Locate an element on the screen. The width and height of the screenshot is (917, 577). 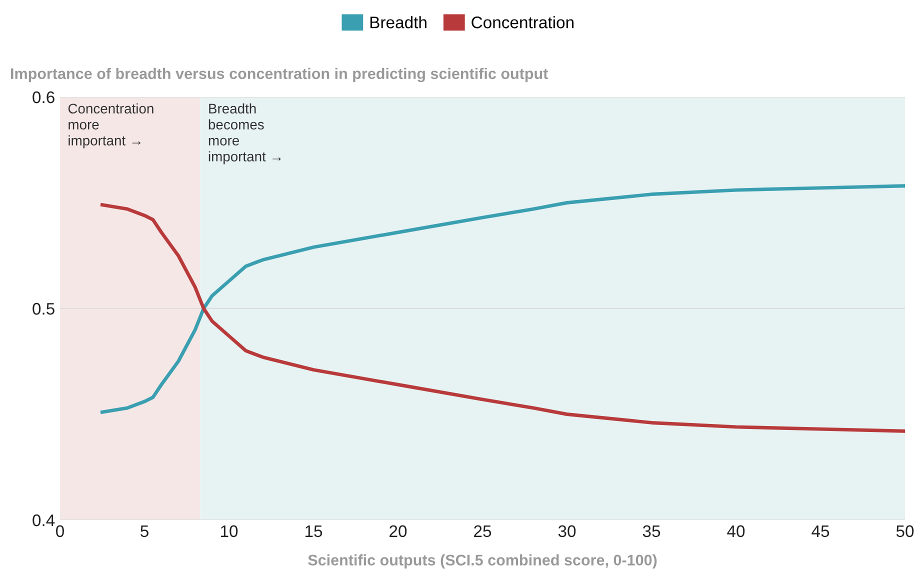
legend-label: Breadth is located at coordinates (398, 22).